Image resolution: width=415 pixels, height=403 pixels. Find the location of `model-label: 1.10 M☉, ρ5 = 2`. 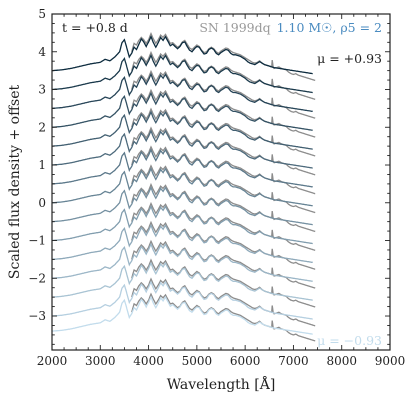

model-label: 1.10 M☉, ρ5 = 2 is located at coordinates (329, 27).